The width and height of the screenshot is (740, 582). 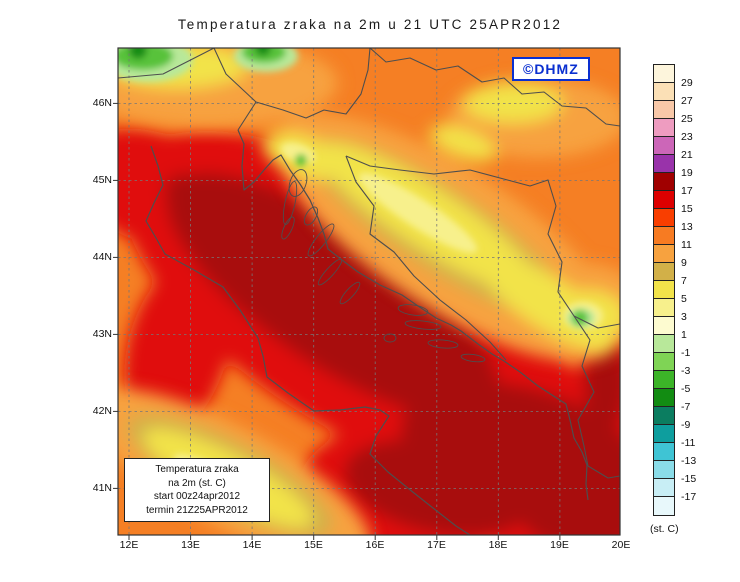 I want to click on colorbar-tick-label: 7, so click(x=684, y=280).